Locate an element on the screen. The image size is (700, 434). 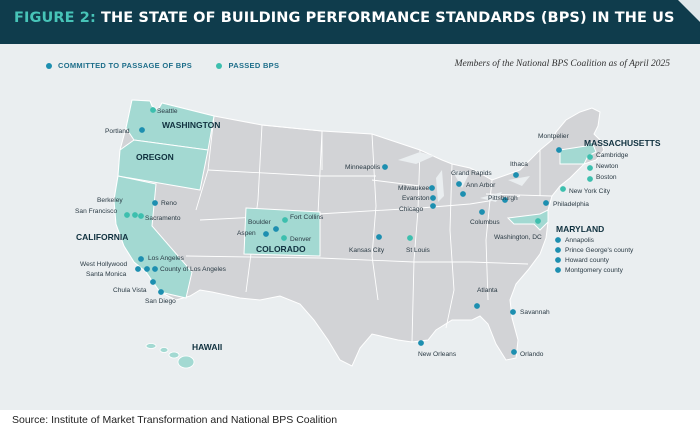
legend-label-passed: PASSED BPS is located at coordinates (254, 65).